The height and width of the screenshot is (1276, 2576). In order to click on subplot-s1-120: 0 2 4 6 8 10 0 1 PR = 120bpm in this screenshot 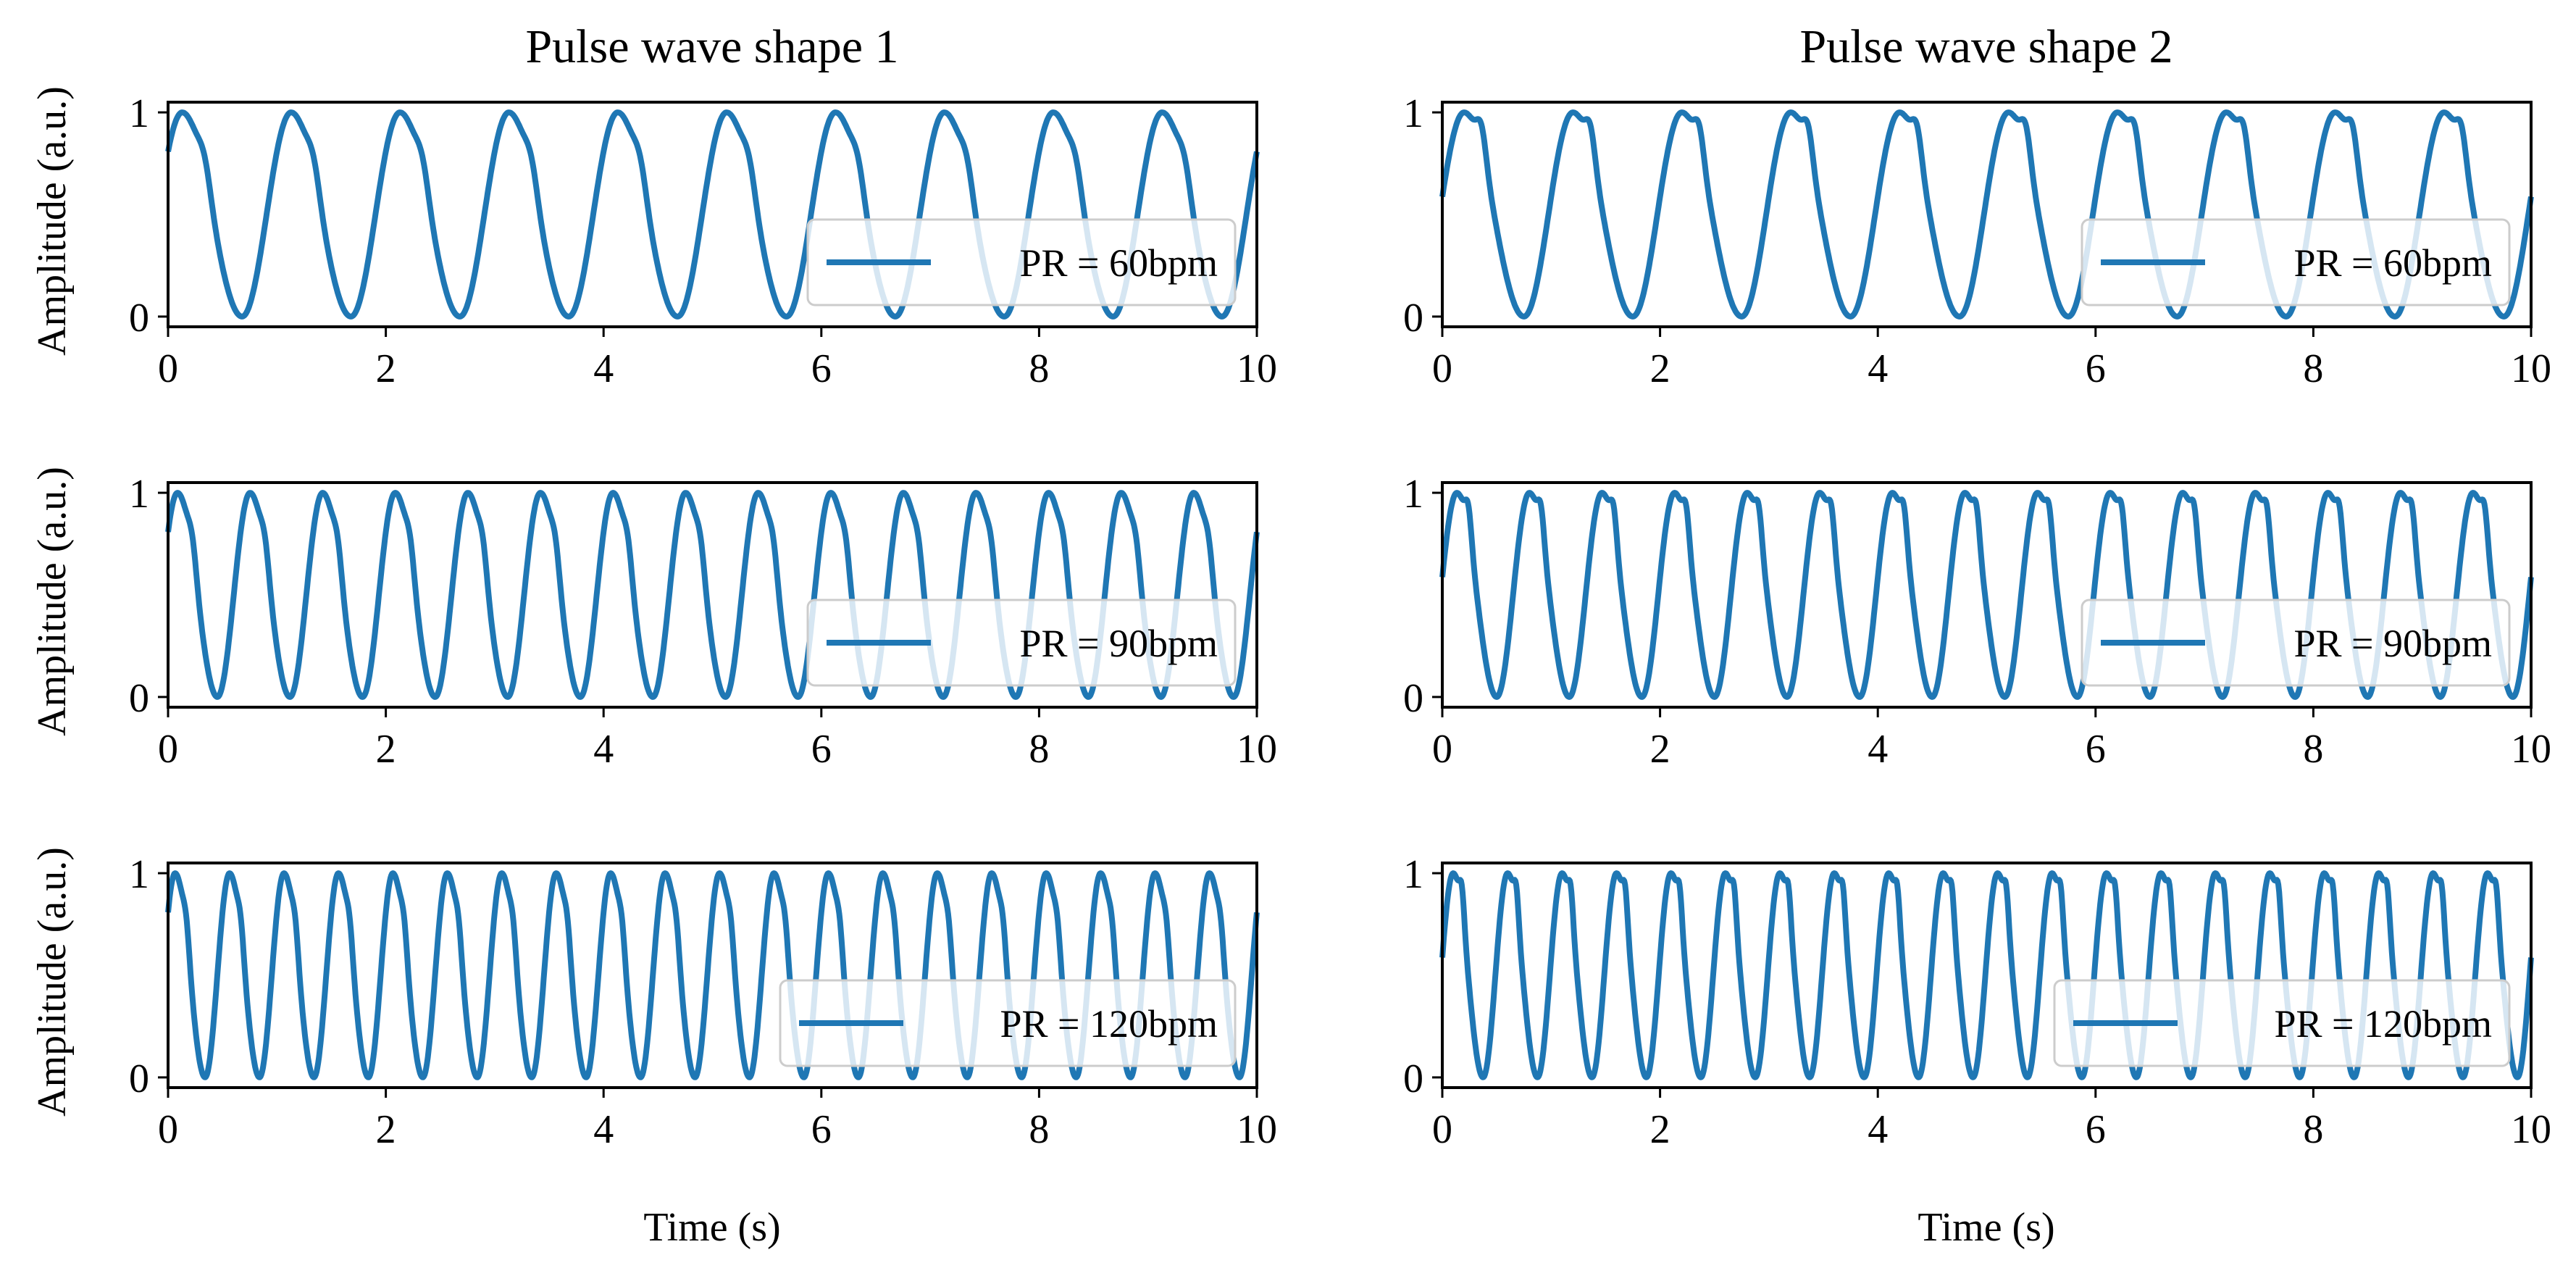, I will do `click(703, 1002)`.